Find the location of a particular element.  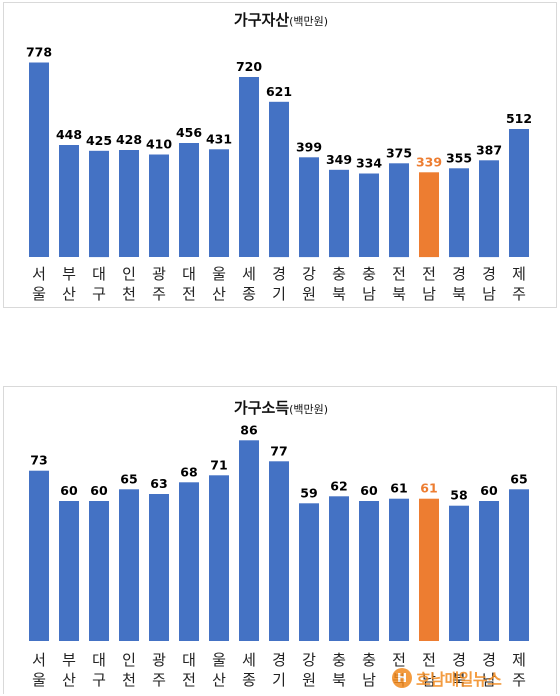

income-value-label-3: 60 is located at coordinates (99, 490).